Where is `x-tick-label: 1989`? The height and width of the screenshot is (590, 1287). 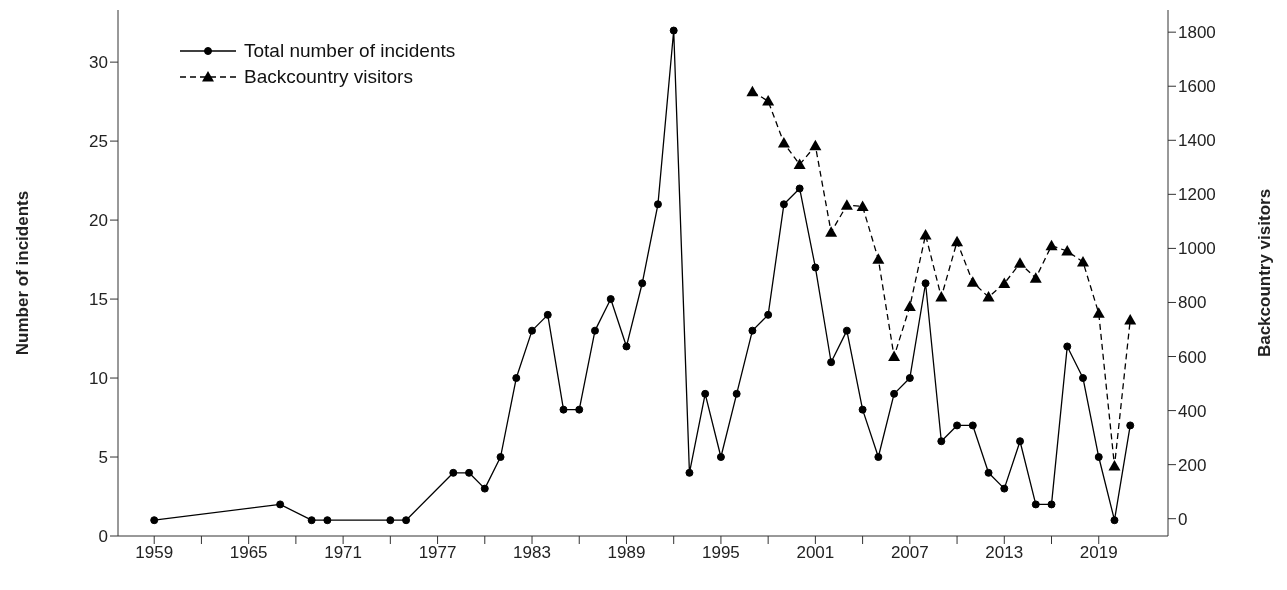
x-tick-label: 1989 is located at coordinates (626, 553).